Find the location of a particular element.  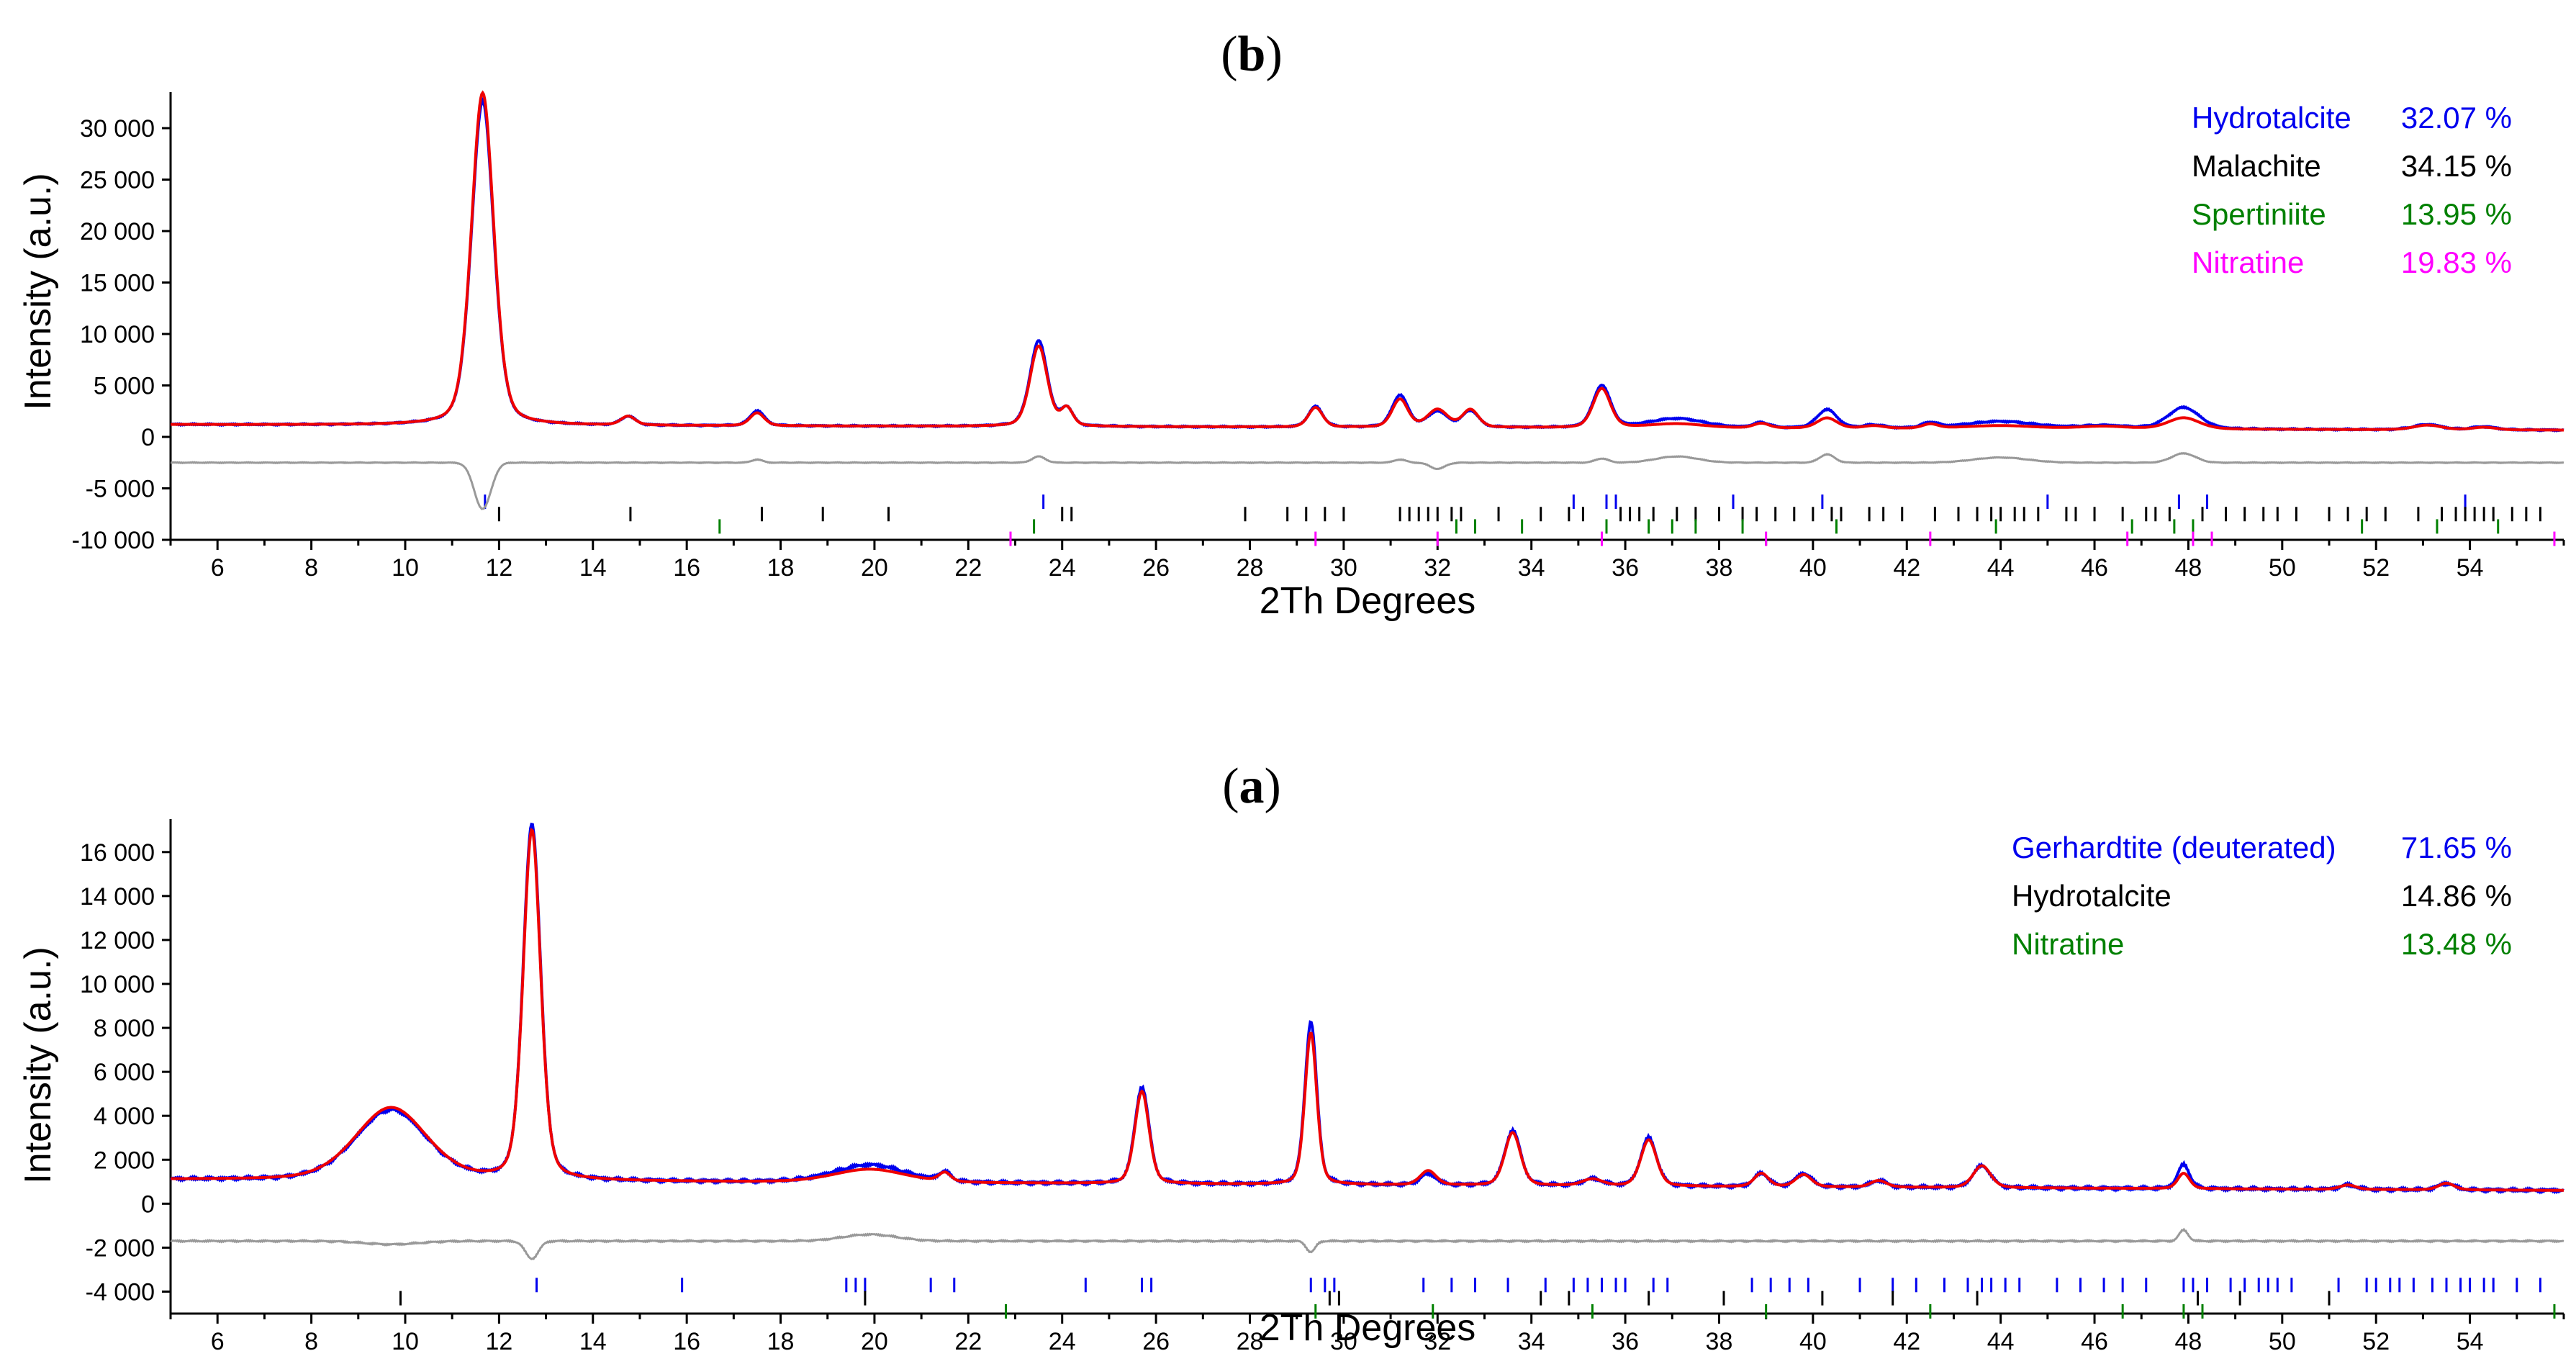

x-tick-label: 22 is located at coordinates (968, 568).